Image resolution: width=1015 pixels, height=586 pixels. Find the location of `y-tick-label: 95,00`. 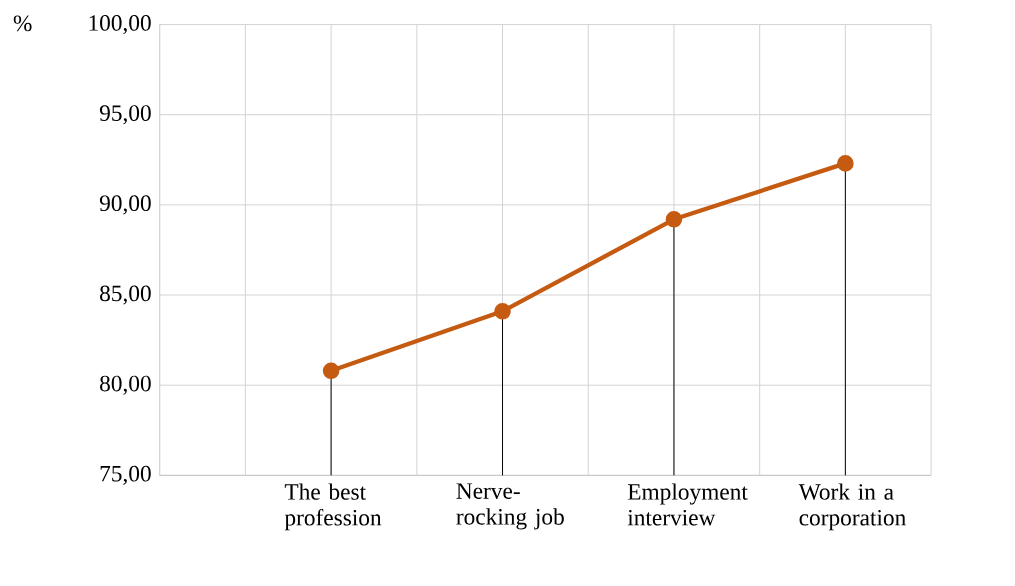

y-tick-label: 95,00 is located at coordinates (125, 115).